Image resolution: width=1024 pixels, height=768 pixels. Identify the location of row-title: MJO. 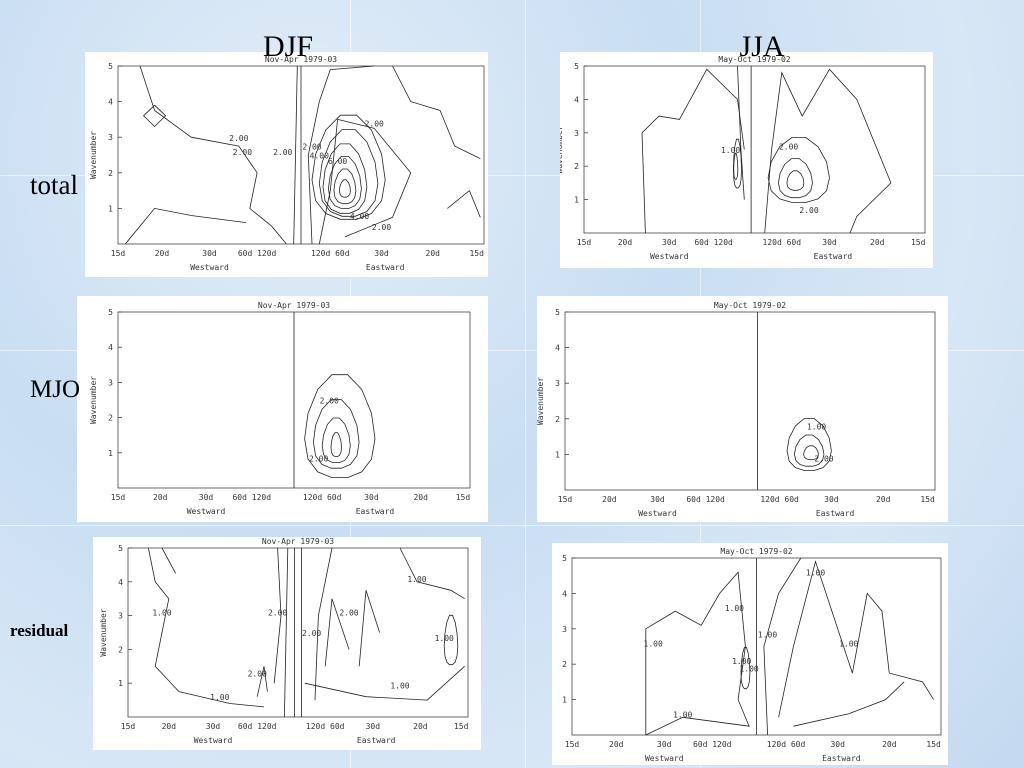
(55, 389).